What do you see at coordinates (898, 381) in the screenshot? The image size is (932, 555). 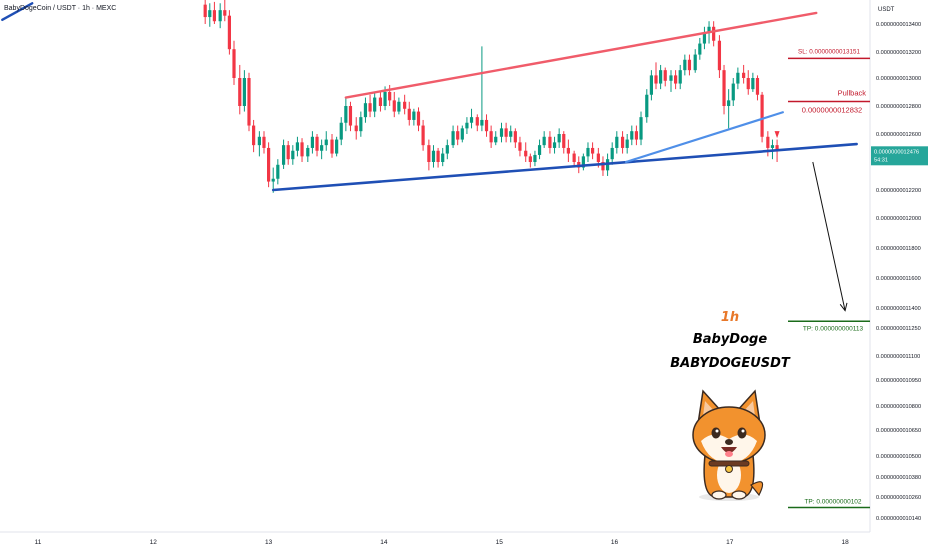 I see `price-tick-label: 0.0000000010950` at bounding box center [898, 381].